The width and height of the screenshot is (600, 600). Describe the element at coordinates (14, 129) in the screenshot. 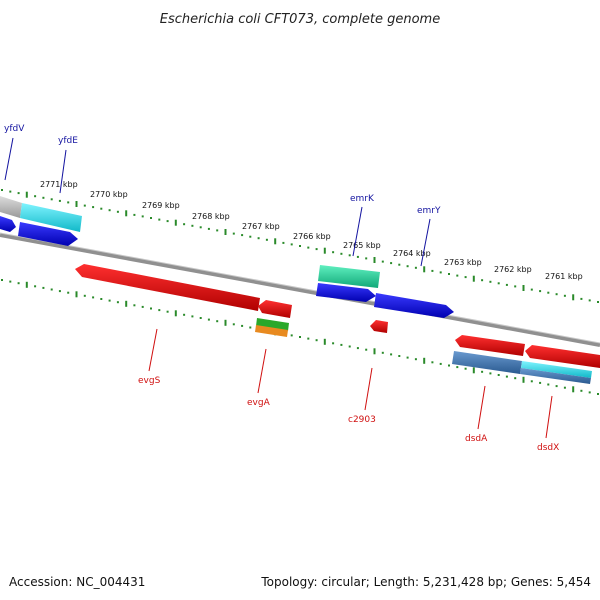

I see `gene-label-yfdV: yfdV` at that location.